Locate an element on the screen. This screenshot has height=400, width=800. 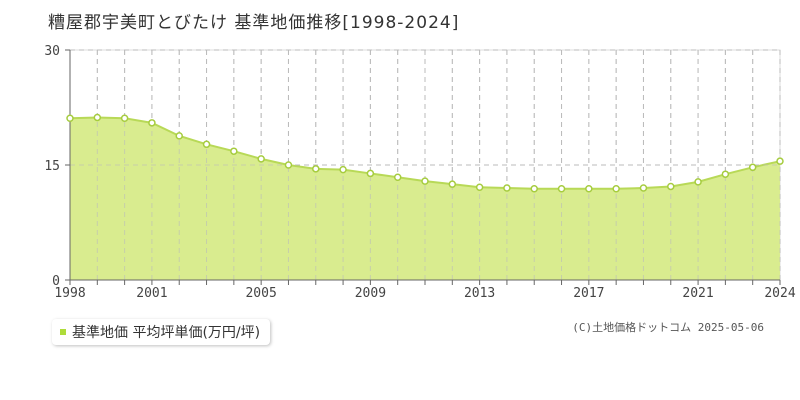
y-tick-label: 0 is located at coordinates (56, 281).